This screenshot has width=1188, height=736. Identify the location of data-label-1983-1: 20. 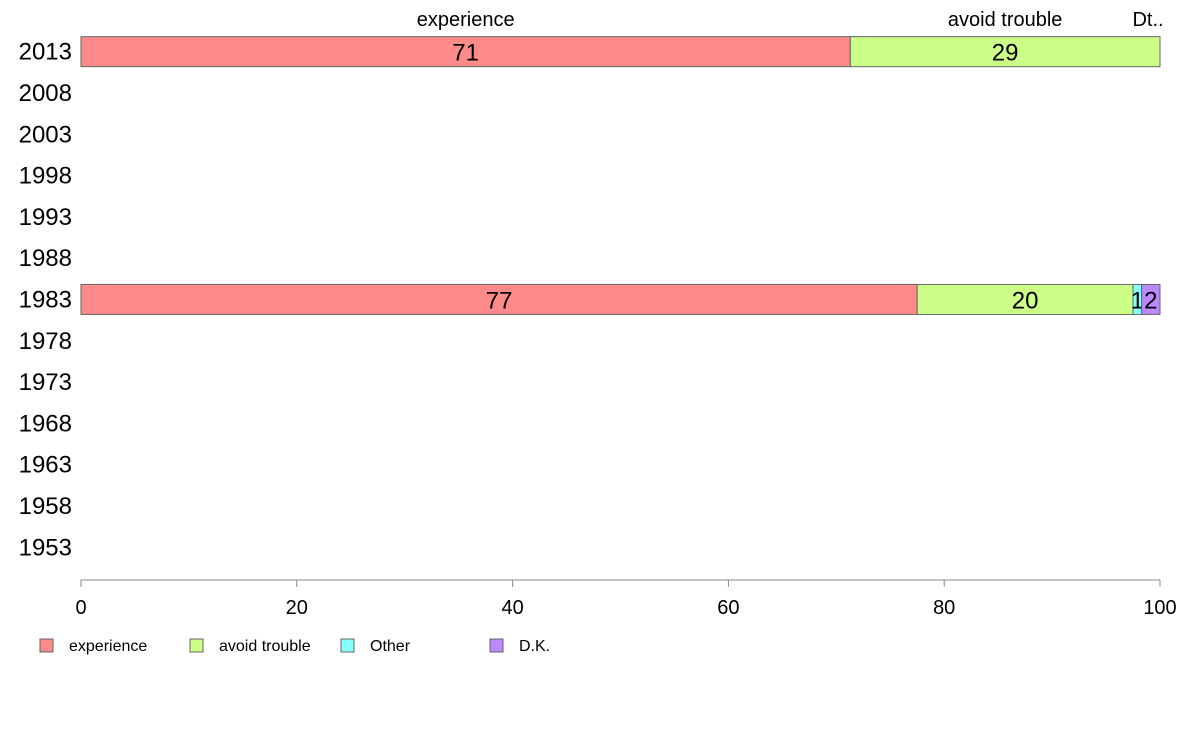
(1025, 300).